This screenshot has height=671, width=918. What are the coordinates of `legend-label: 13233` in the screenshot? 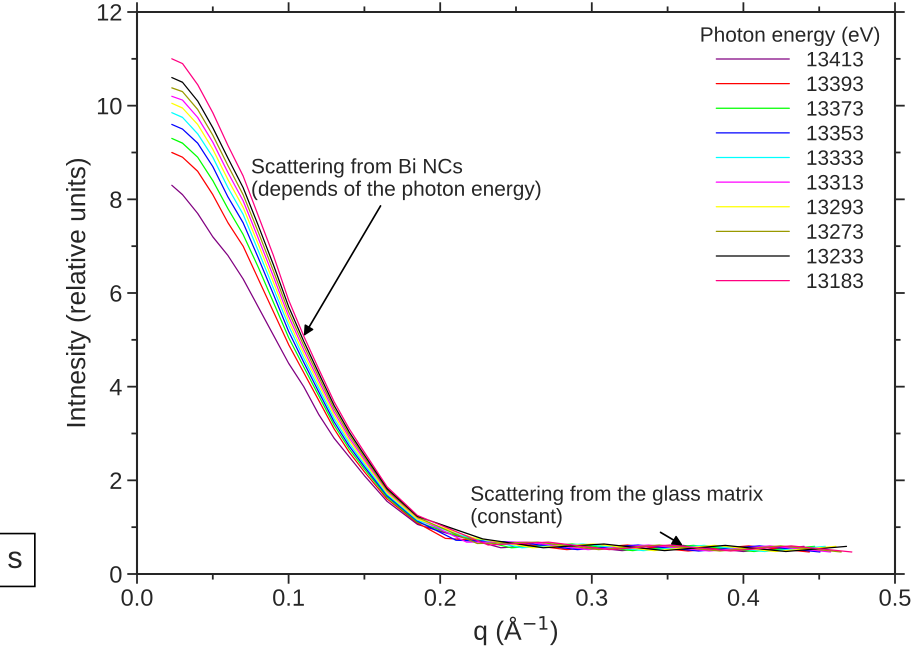 It's located at (835, 256).